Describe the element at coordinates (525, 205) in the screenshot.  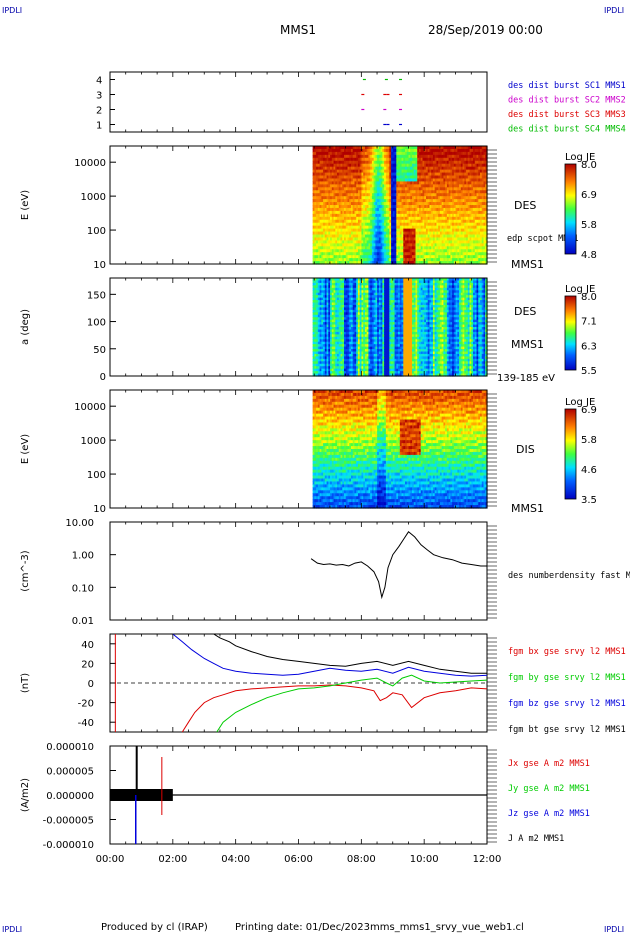
I see `des-energy-label: DES` at that location.